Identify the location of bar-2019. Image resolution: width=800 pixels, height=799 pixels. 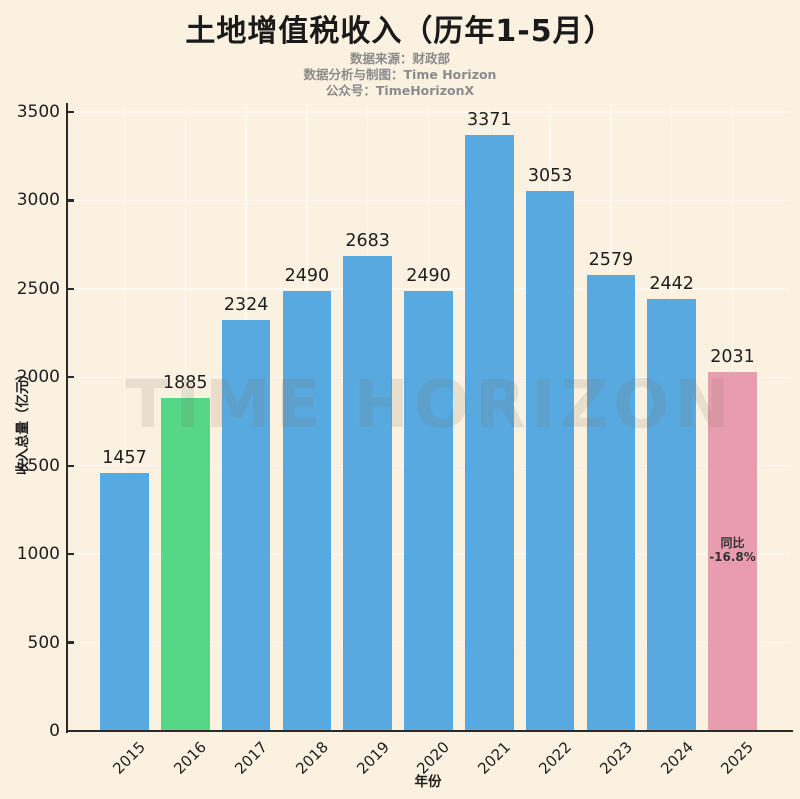
(367, 493).